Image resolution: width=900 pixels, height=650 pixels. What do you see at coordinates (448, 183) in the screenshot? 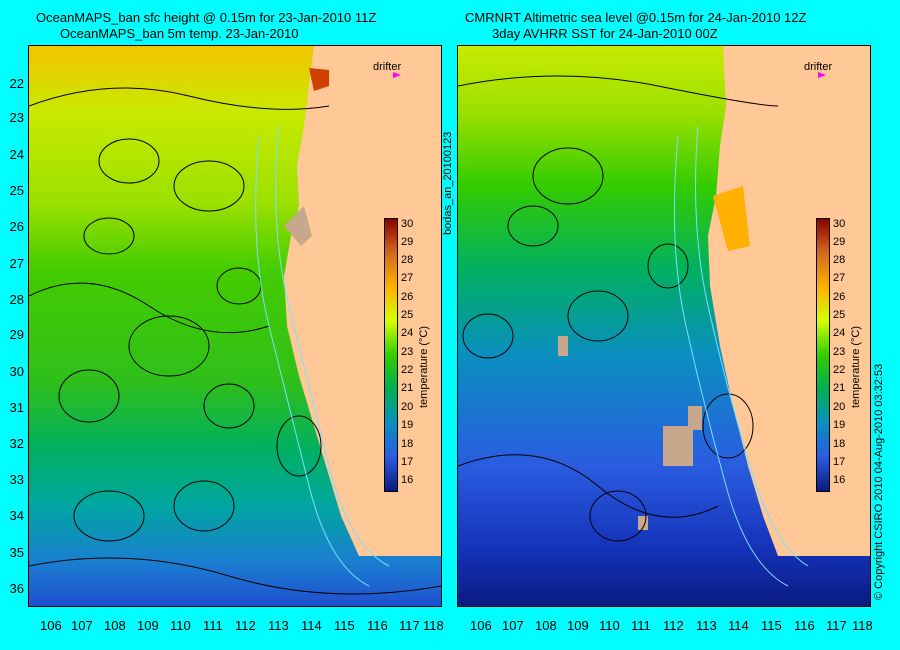
I see `run-id-label: bodas_an_20100123` at bounding box center [448, 183].